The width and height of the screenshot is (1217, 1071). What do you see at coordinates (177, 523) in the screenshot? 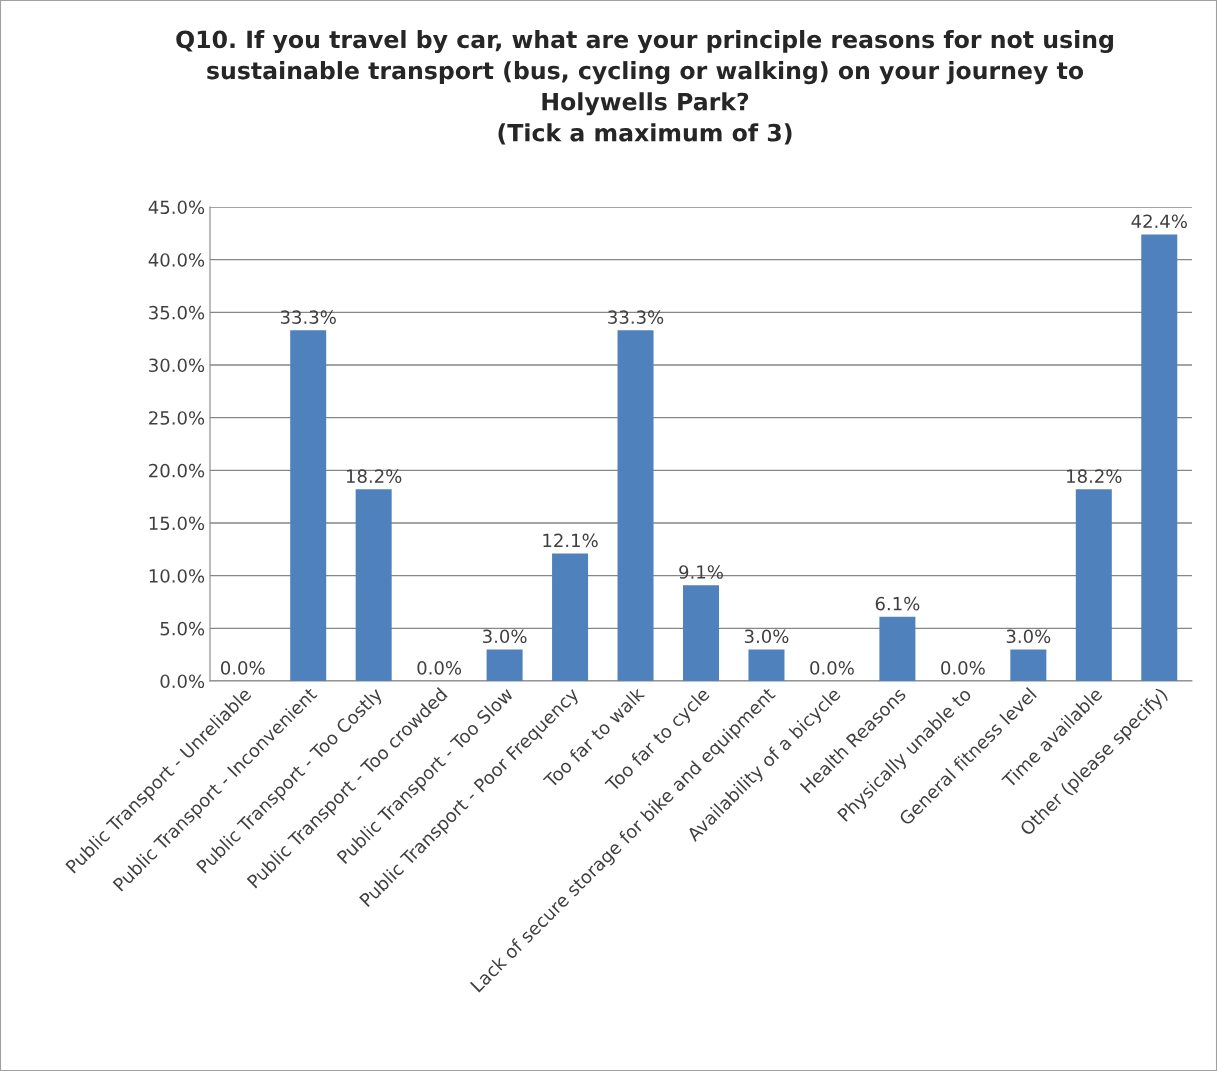
I see `y-tick-label: 15.0%` at bounding box center [177, 523].